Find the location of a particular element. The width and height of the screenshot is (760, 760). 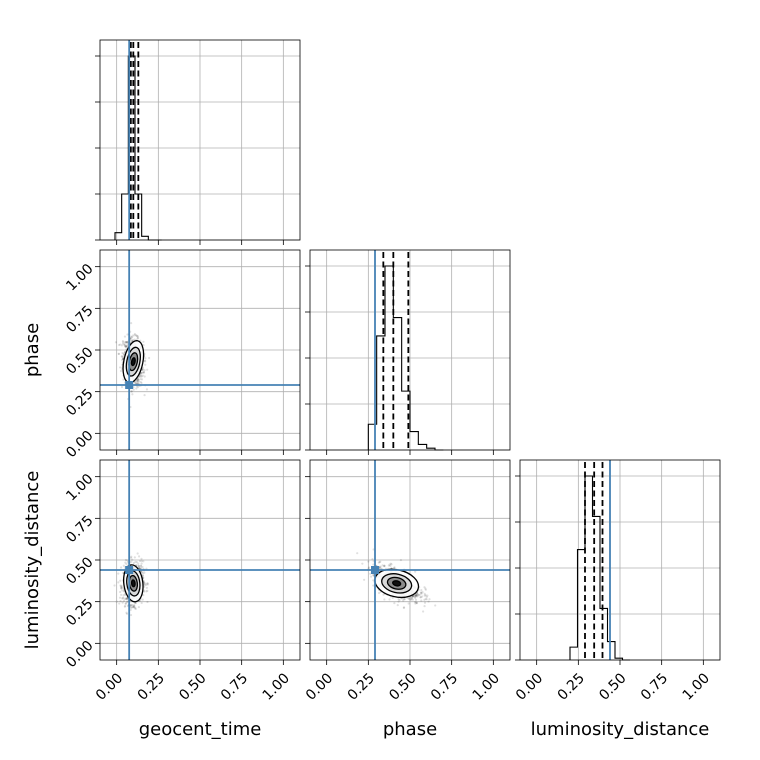

histogram-geocent_time is located at coordinates (138, 148).